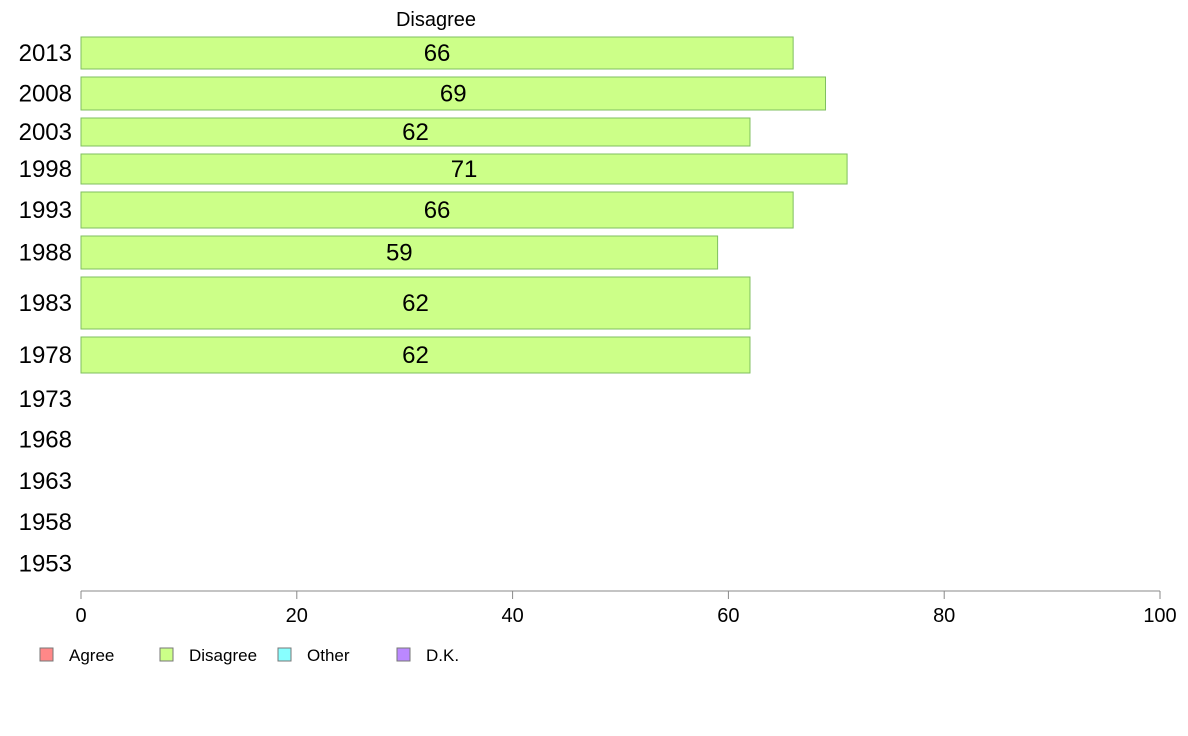  What do you see at coordinates (166, 654) in the screenshot?
I see `legend-swatch-disagree` at bounding box center [166, 654].